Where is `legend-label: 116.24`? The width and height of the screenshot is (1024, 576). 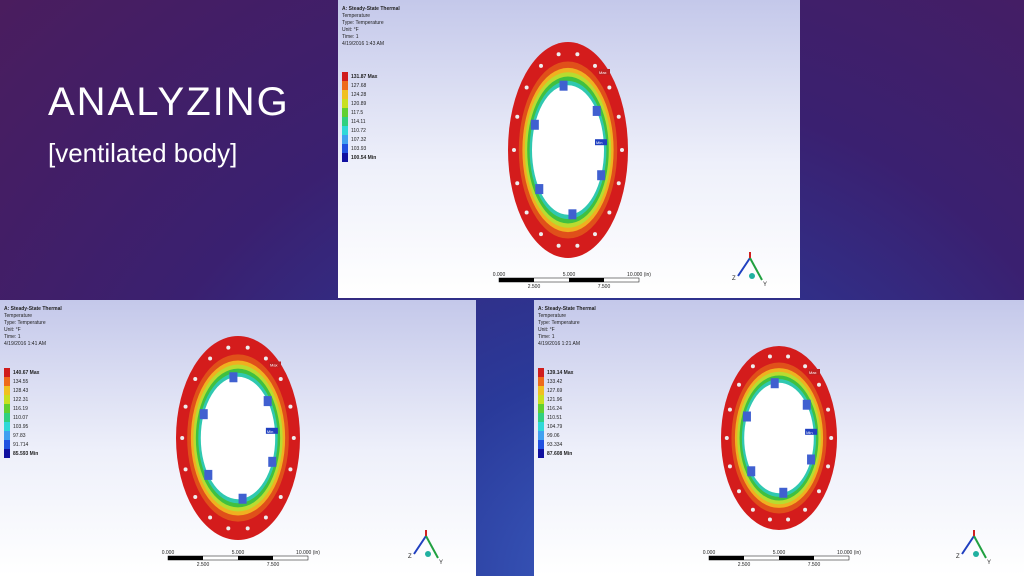
legend-label: 116.24 is located at coordinates (554, 409).